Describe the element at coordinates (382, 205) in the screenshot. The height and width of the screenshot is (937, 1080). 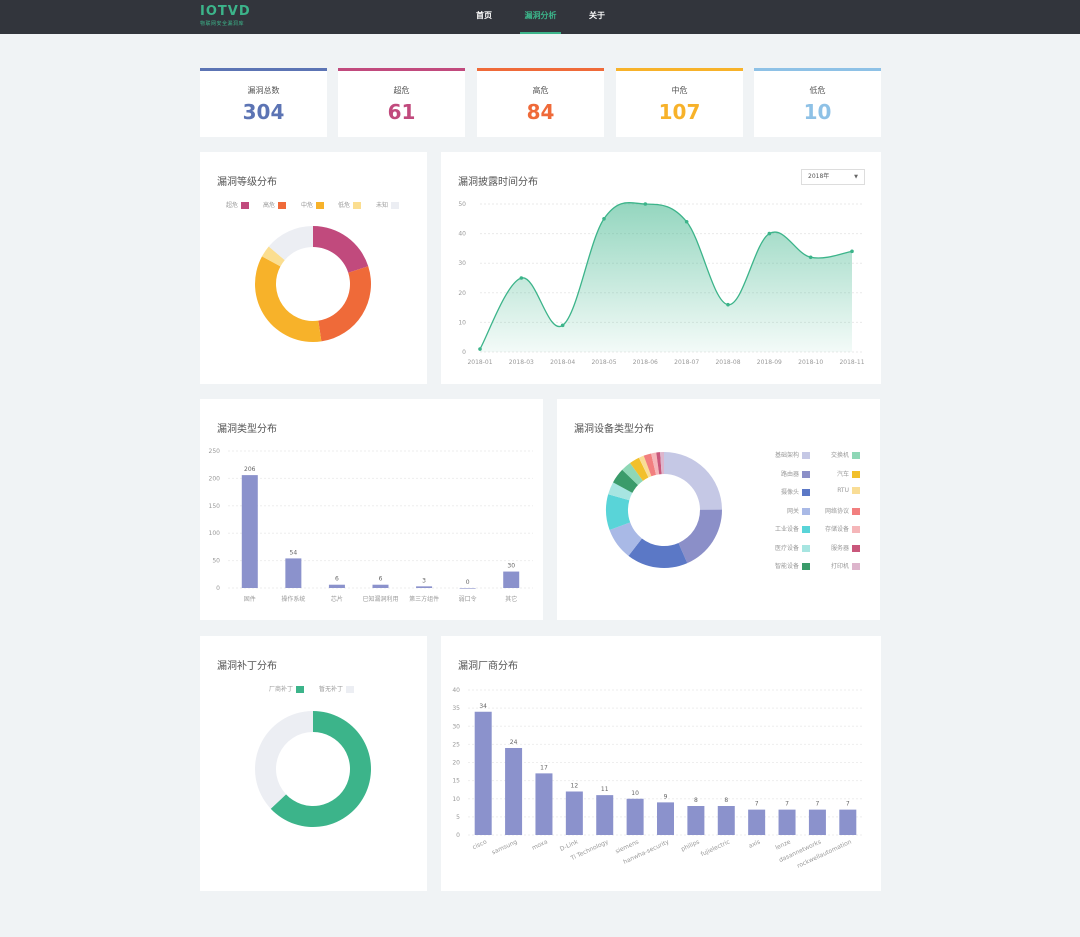
I see `legend-label: 未知` at that location.